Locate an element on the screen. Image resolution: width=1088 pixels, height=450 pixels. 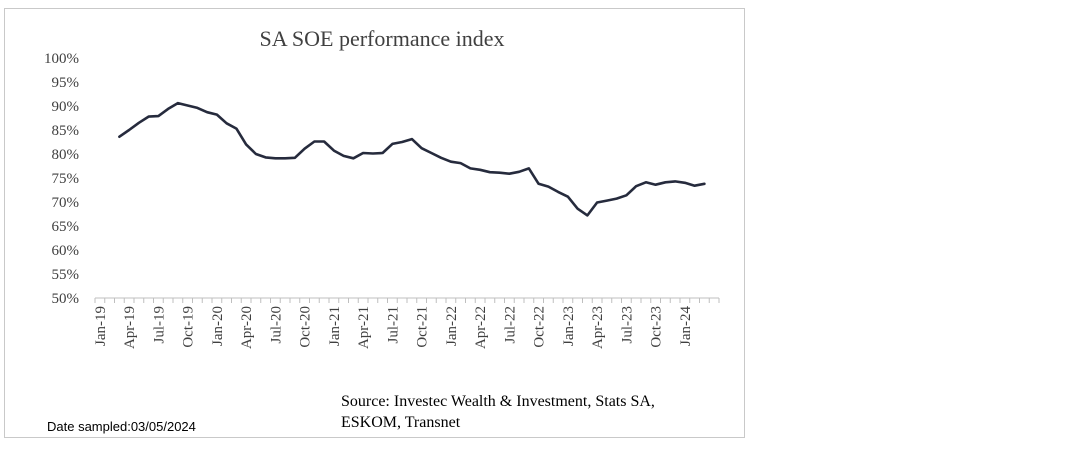
y-tick-label: 100% is located at coordinates (61, 59).